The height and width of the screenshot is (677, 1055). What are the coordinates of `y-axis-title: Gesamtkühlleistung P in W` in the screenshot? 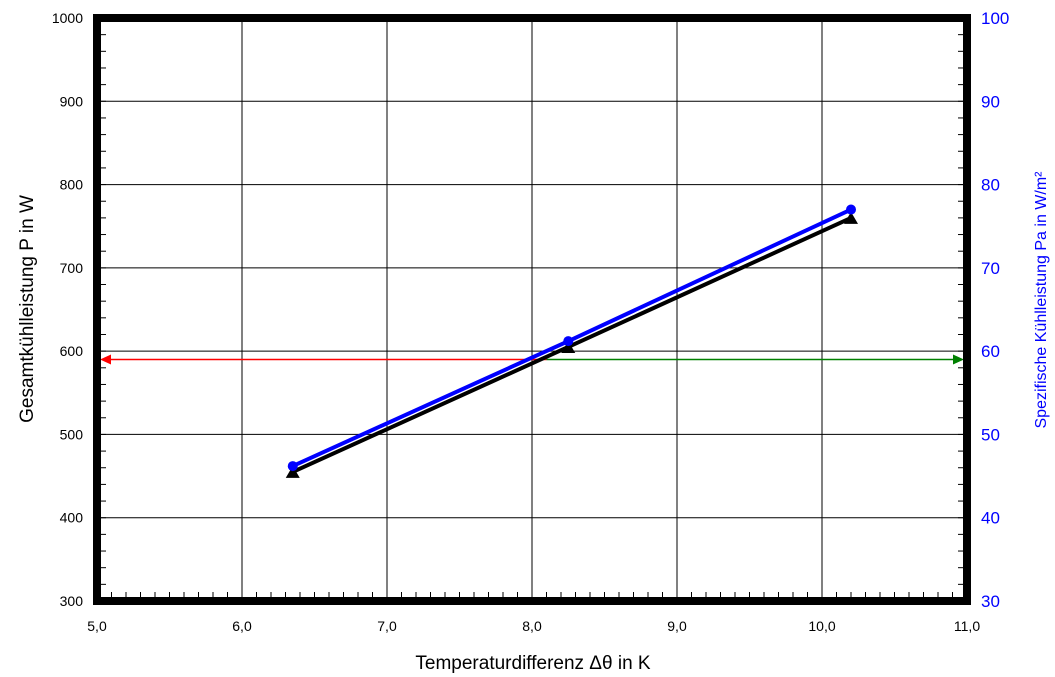 It's located at (27, 309).